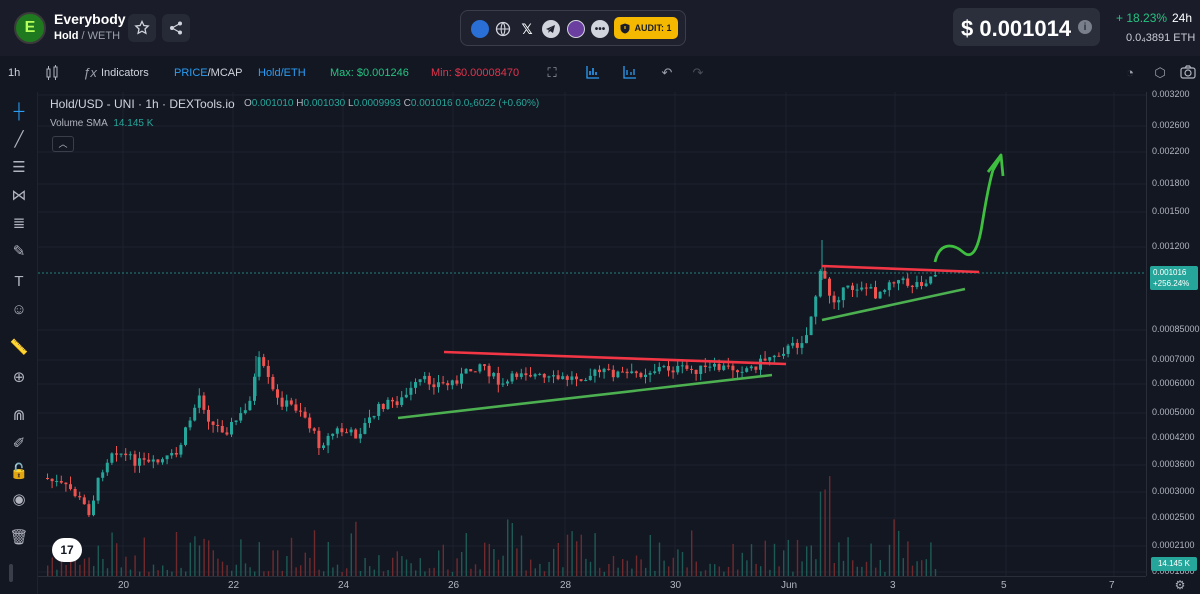 This screenshot has width=1200, height=594. What do you see at coordinates (19, 251) in the screenshot?
I see `brush-icon: ✎` at bounding box center [19, 251].